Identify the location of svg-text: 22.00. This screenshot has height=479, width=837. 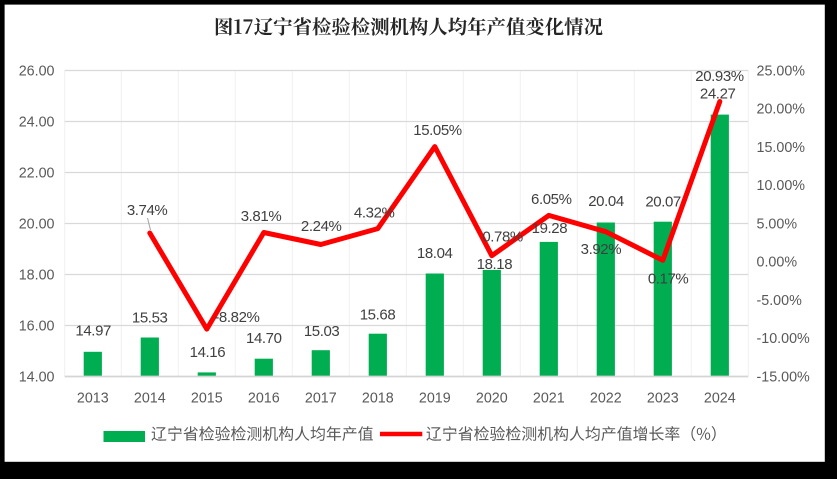
(37, 174).